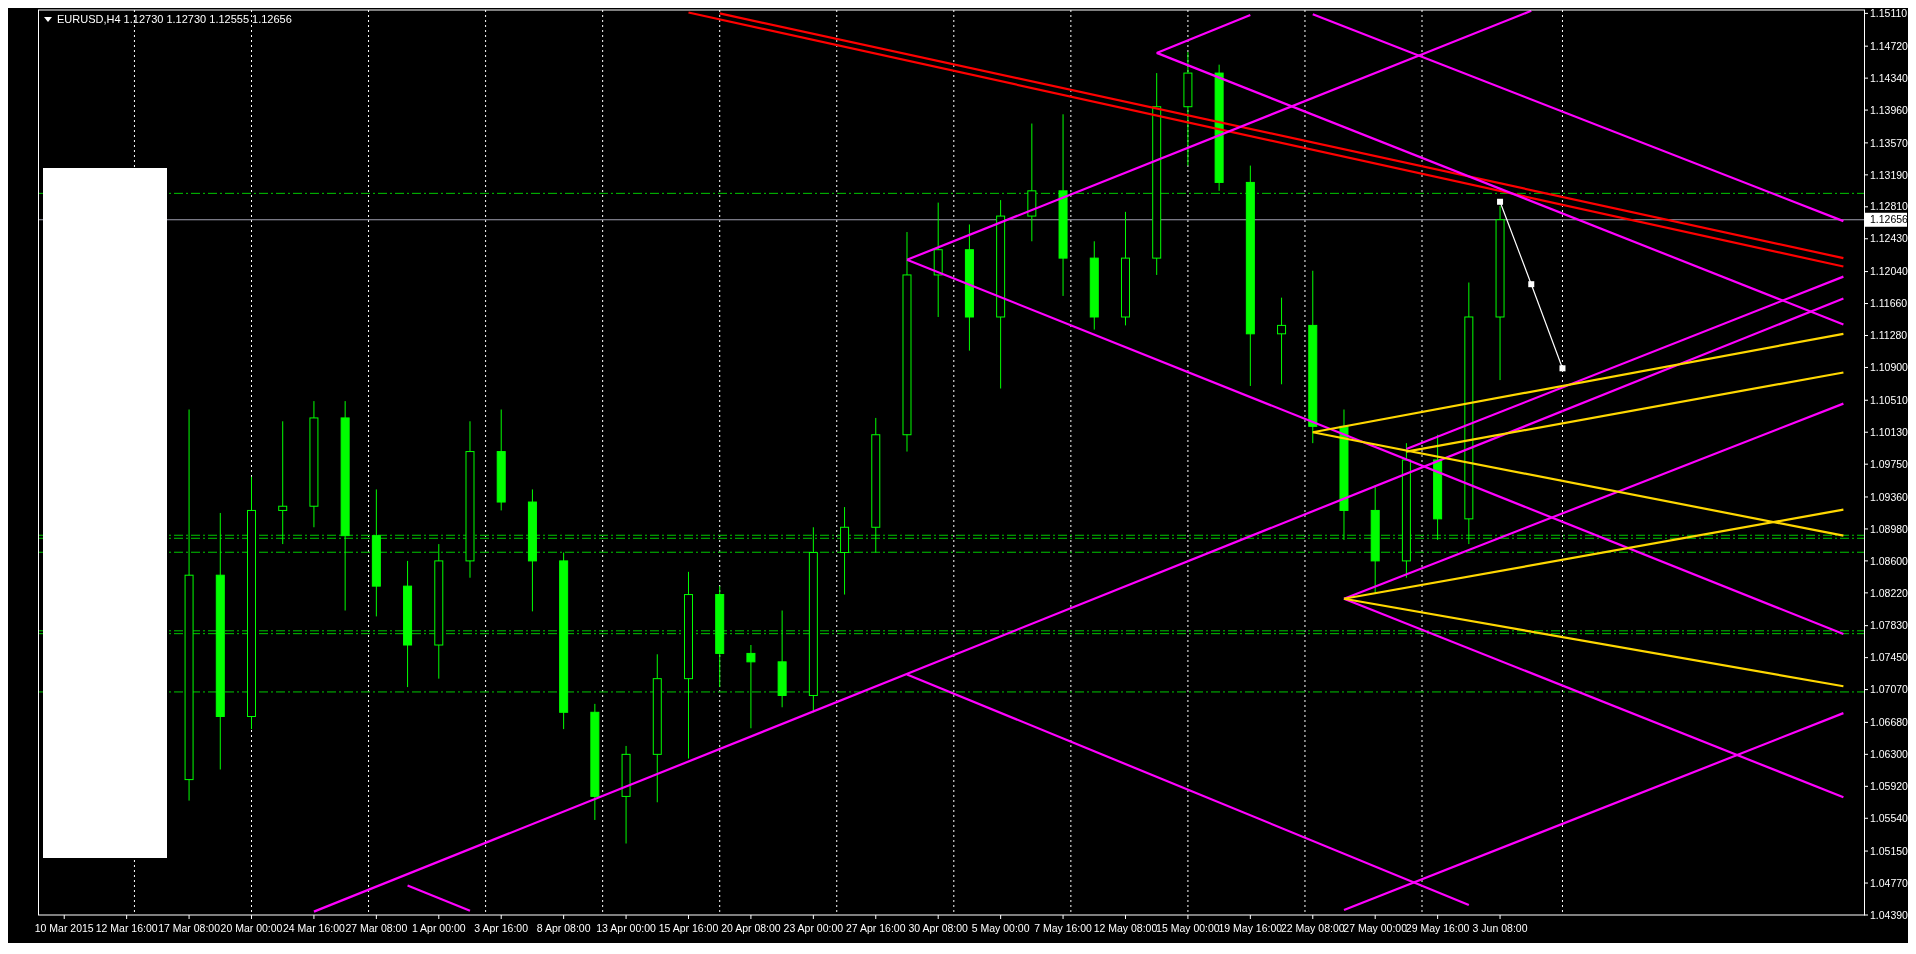 The width and height of the screenshot is (1916, 954). I want to click on y-tick-label: 1.08980, so click(1889, 528).